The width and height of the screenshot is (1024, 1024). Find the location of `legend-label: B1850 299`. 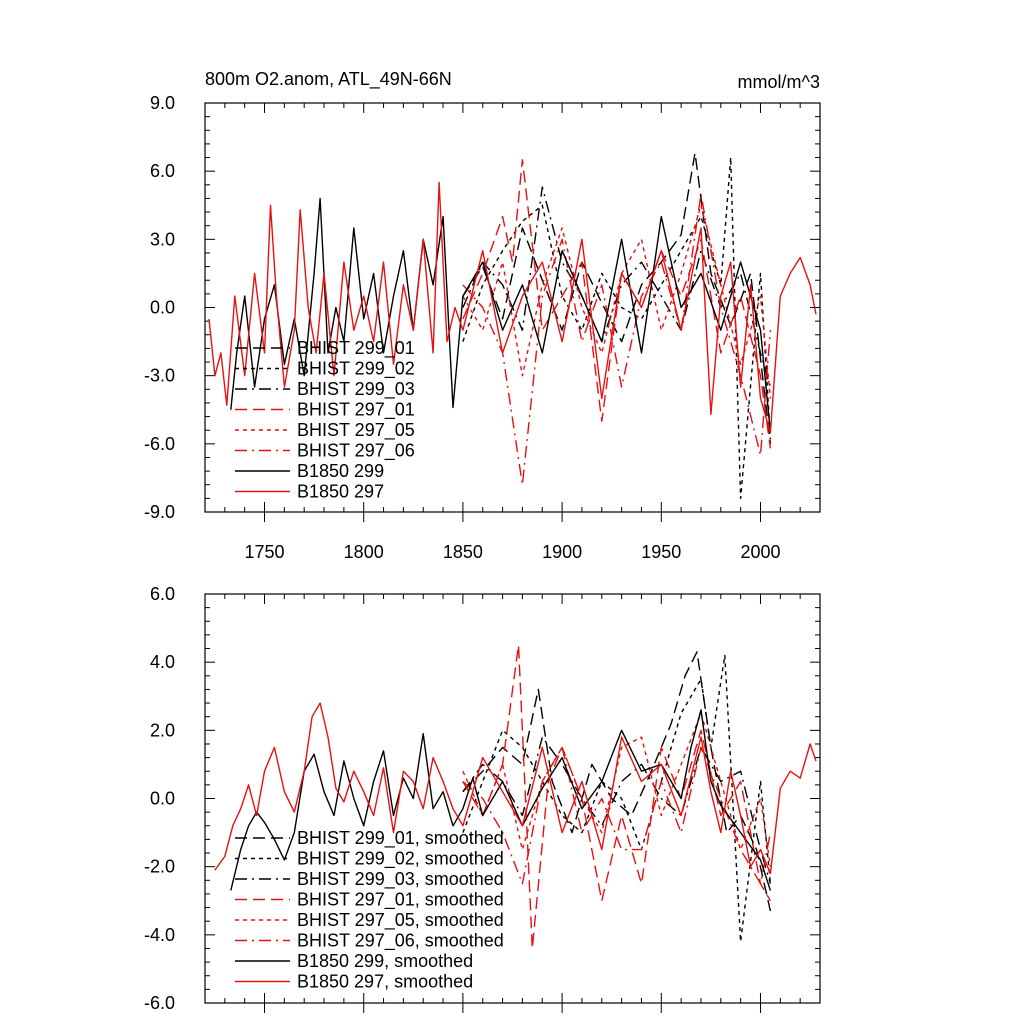

legend-label: B1850 299 is located at coordinates (340, 471).